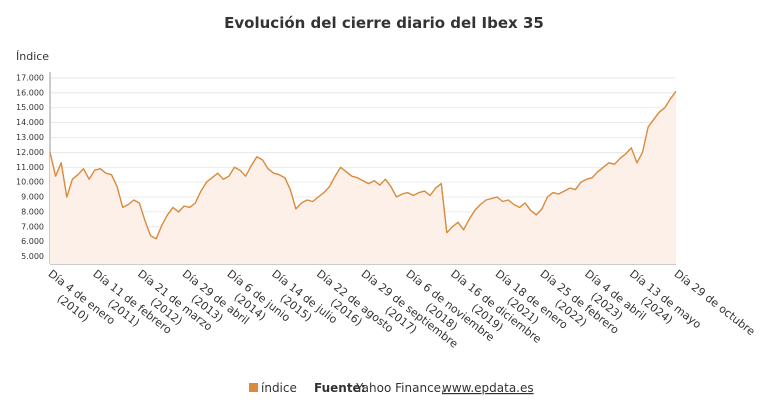  What do you see at coordinates (32, 226) in the screenshot?
I see `y-tick-label: 7.000` at bounding box center [32, 226].